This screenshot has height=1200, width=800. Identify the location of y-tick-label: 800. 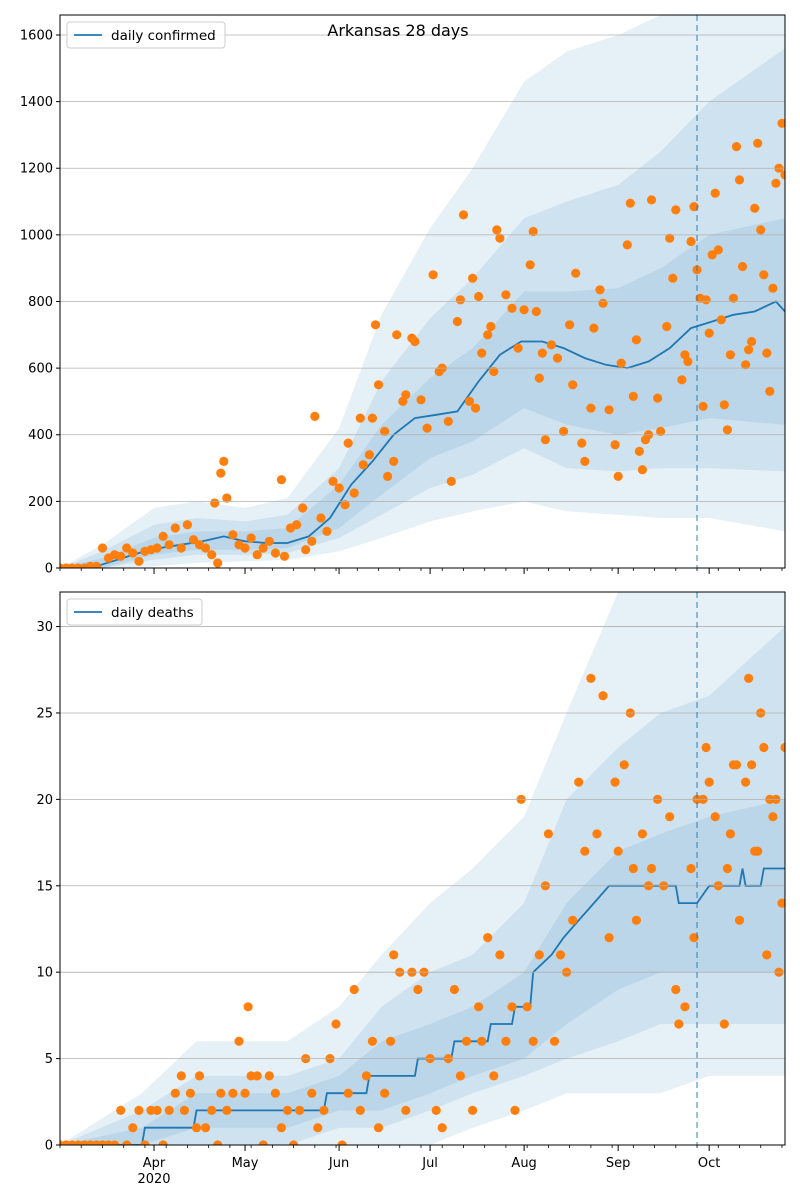
(40, 302).